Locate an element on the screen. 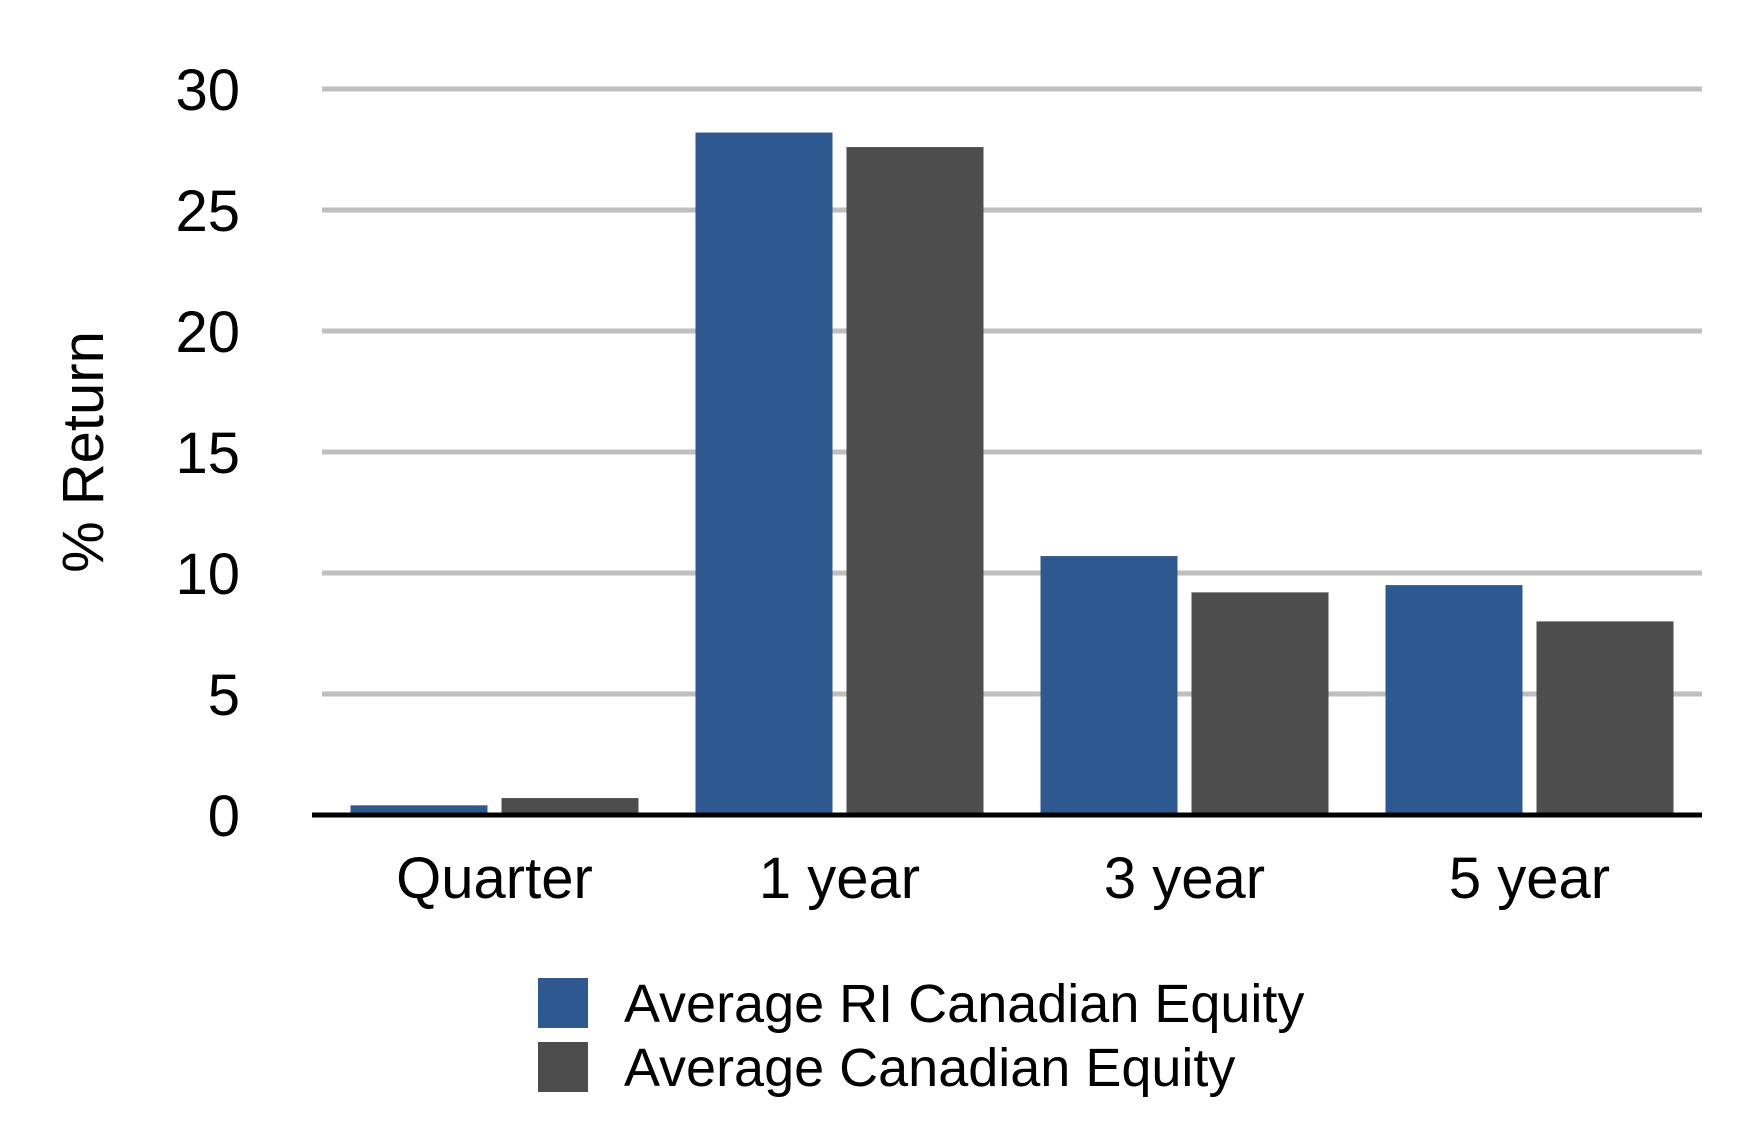 The height and width of the screenshot is (1136, 1764). y-tick-label: 15 is located at coordinates (207, 453).